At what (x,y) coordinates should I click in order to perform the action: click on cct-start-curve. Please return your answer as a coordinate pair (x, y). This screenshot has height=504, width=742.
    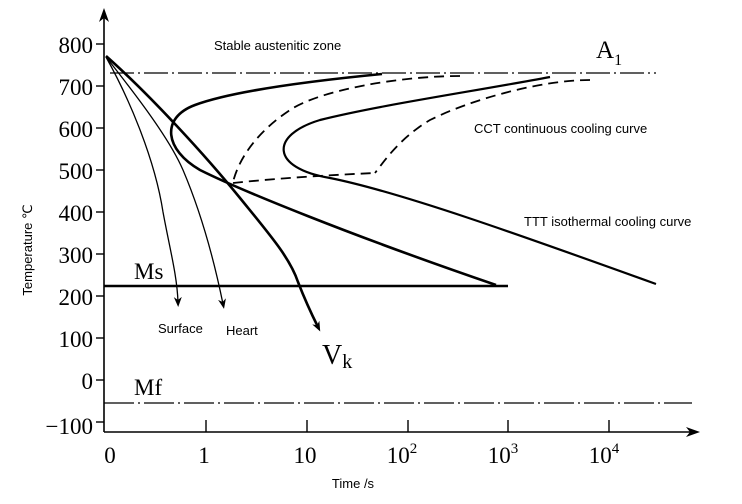
    Looking at the image, I should click on (346, 129).